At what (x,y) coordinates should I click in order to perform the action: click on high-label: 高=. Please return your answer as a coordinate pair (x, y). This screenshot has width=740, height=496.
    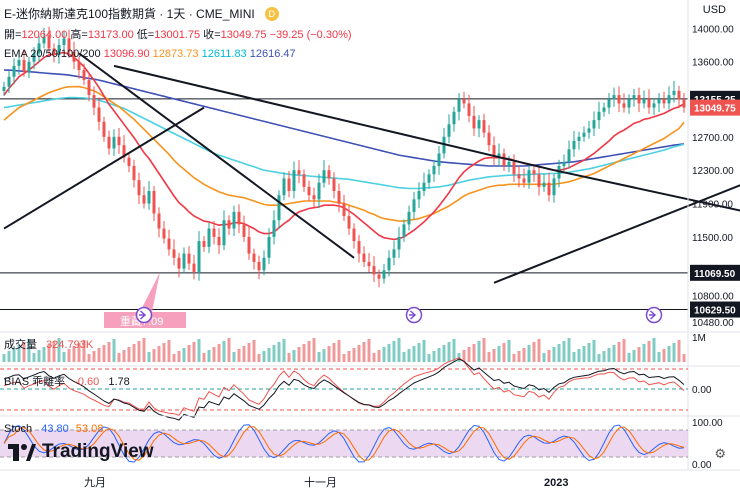
    Looking at the image, I should click on (79, 35).